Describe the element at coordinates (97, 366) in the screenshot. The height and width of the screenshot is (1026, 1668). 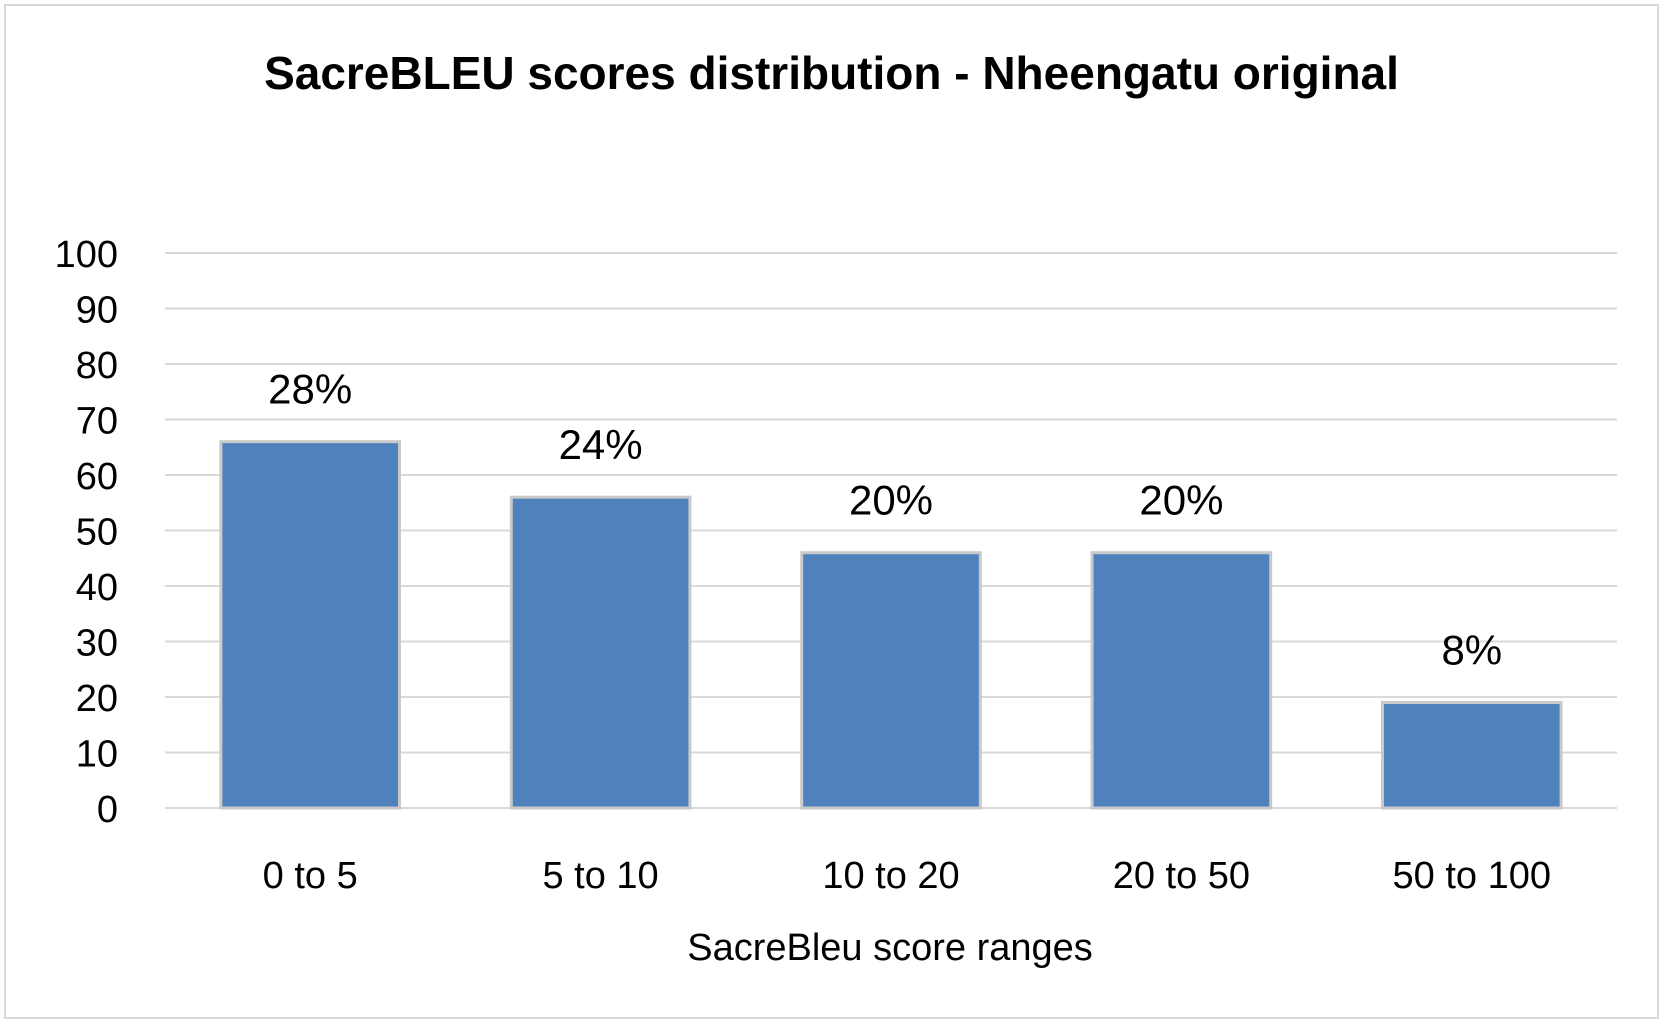
I see `y-tick-label: 80` at that location.